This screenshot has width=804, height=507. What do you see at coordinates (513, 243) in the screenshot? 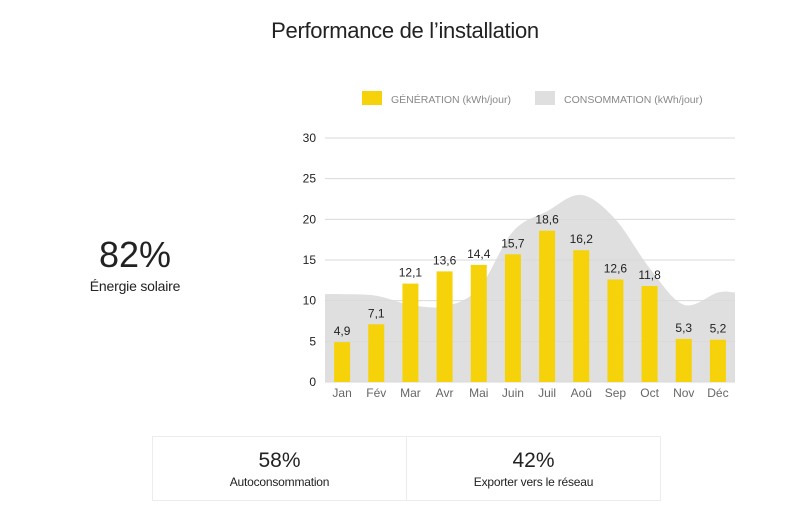
I see `bar-value-label: 15,7` at bounding box center [513, 243].